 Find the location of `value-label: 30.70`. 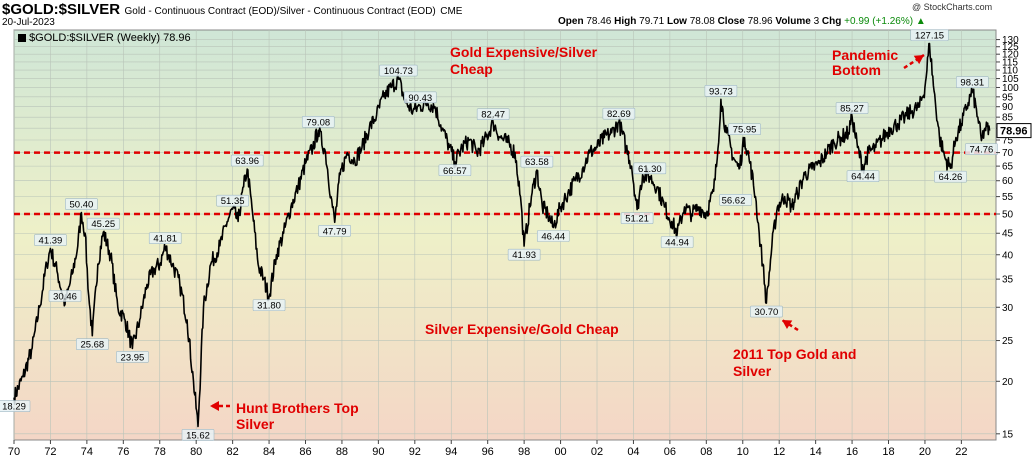

value-label: 30.70 is located at coordinates (767, 312).